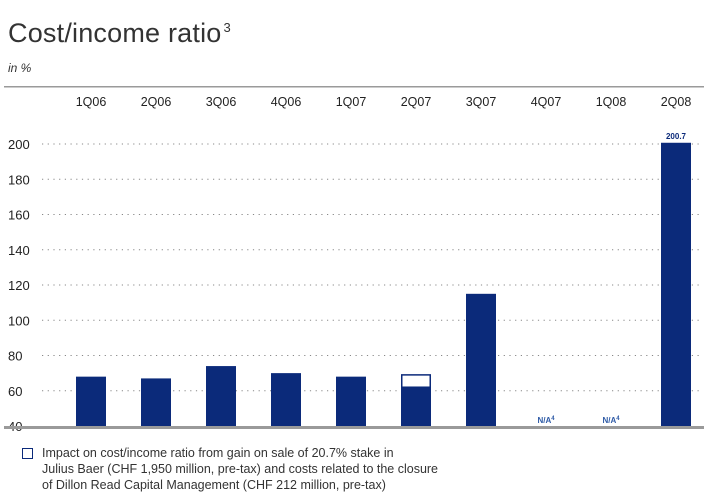 The image size is (710, 500). What do you see at coordinates (91, 102) in the screenshot?
I see `x-tick-label: 1Q06` at bounding box center [91, 102].